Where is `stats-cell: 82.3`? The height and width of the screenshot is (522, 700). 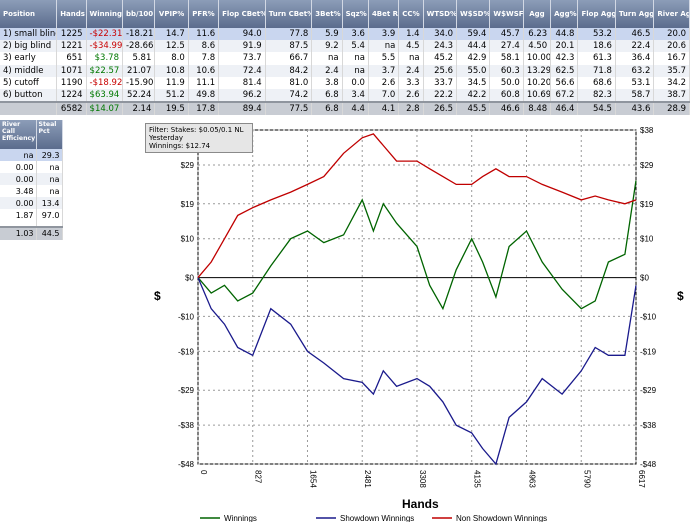 stats-cell: 82.3 is located at coordinates (596, 95).